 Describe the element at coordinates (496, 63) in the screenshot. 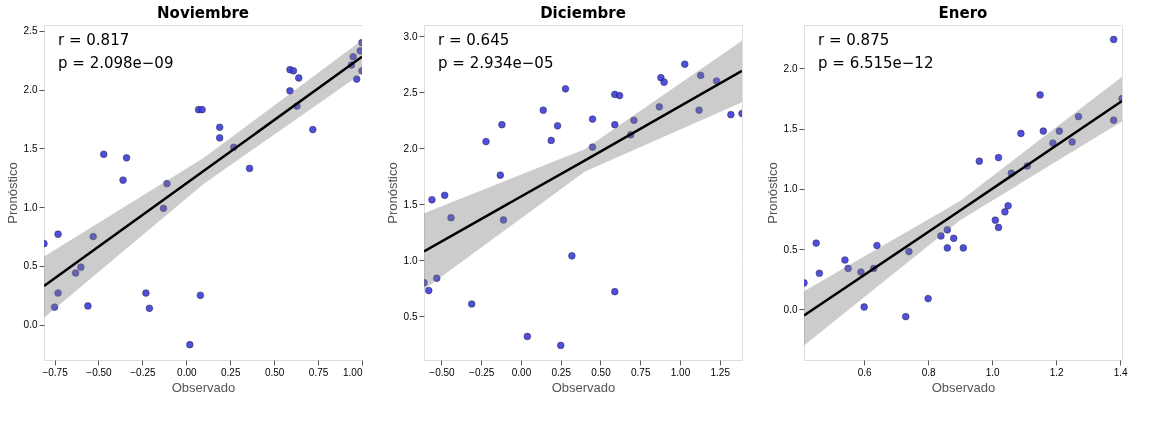

I see `annotation: p = 2.934e−05` at that location.